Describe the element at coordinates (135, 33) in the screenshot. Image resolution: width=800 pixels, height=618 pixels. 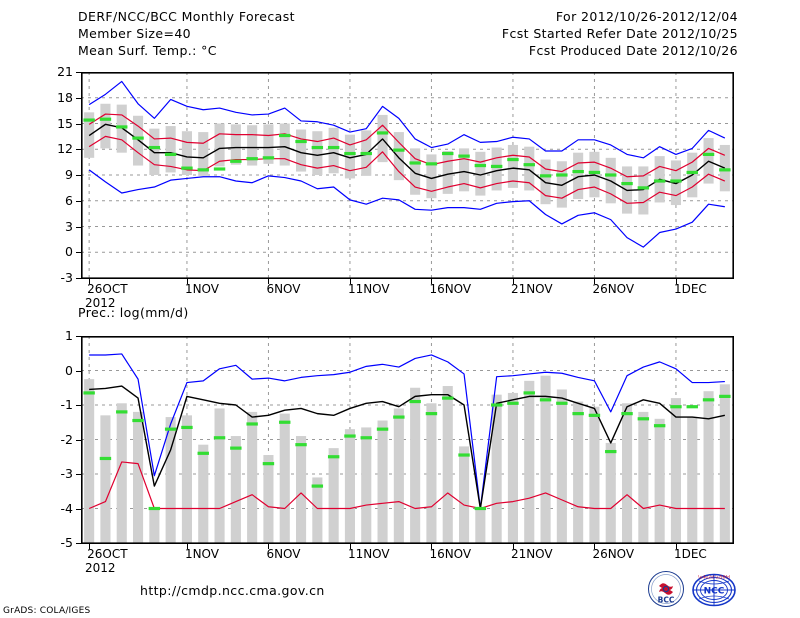
I see `member-size-label: Member Size=40` at that location.